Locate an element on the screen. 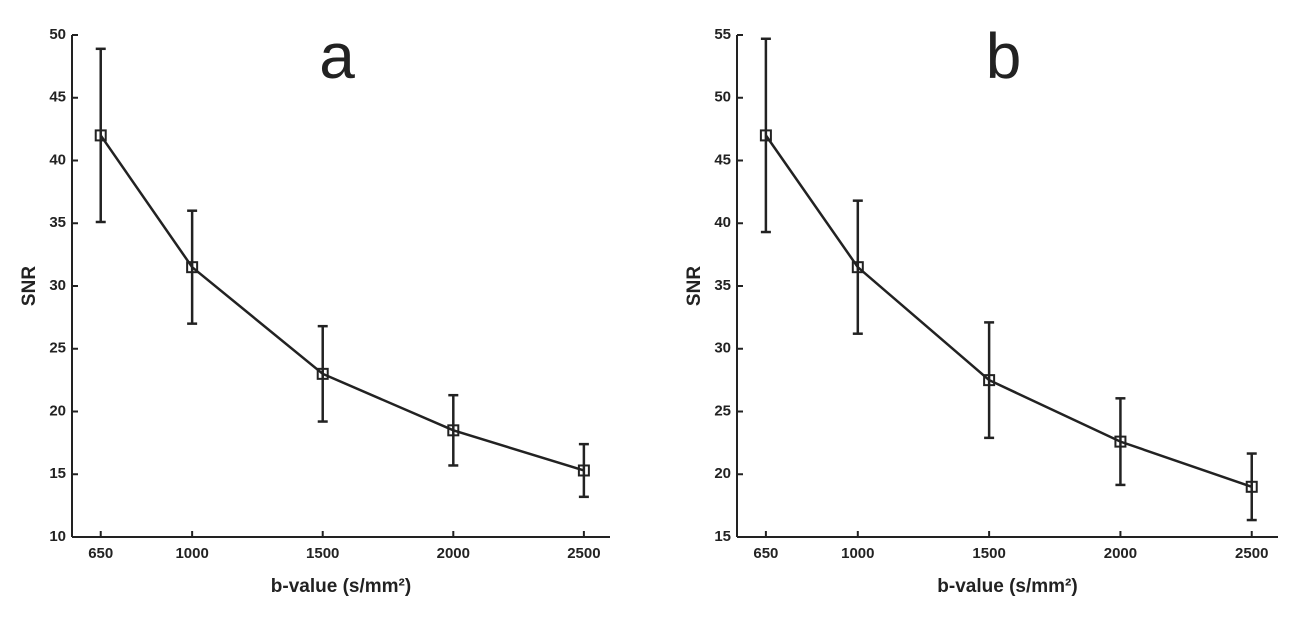 The image size is (1308, 617). chart-title: b is located at coordinates (1004, 56).